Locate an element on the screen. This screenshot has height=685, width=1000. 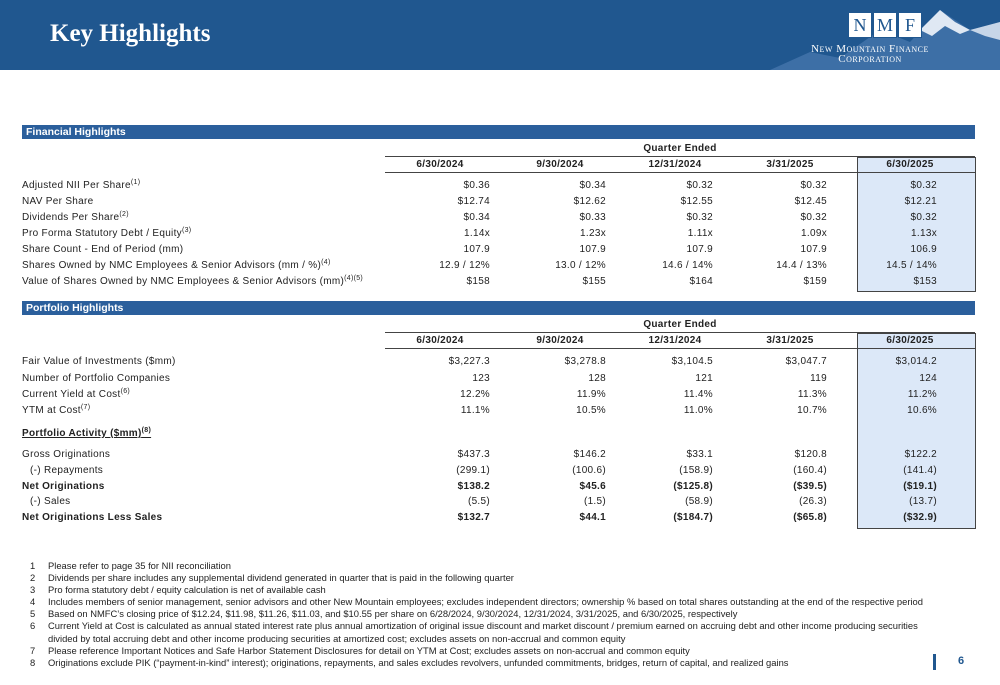
cell-value: (58.9) is located at coordinates (699, 501).